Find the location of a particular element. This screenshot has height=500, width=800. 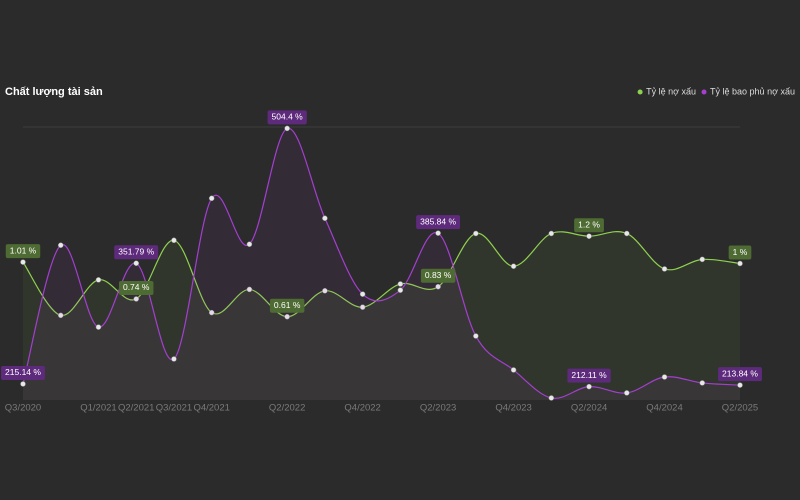

value-label: 1 % is located at coordinates (740, 252).